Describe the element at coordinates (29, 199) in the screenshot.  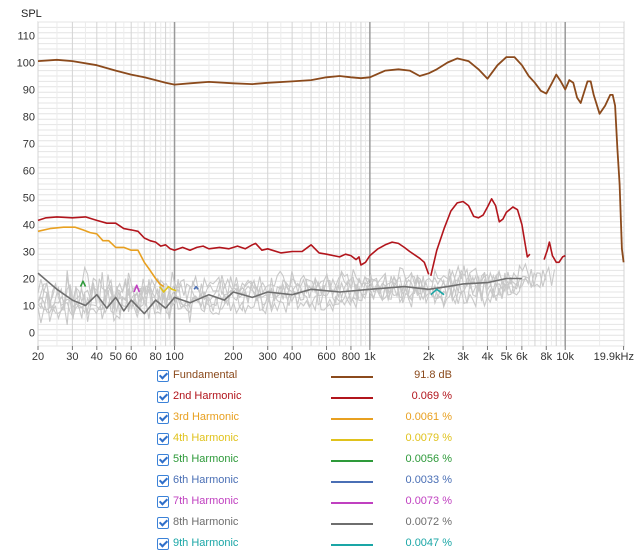
I see `y-tick-label: 50` at that location.